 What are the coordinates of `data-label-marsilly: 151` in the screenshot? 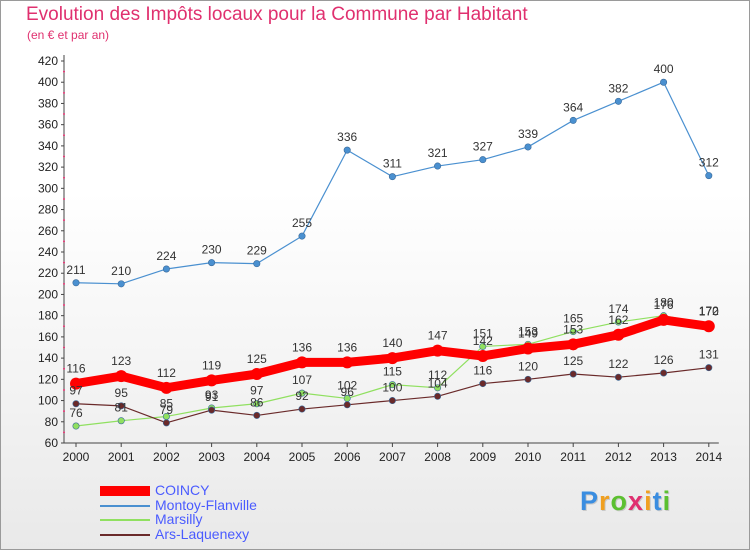 It's located at (483, 333).